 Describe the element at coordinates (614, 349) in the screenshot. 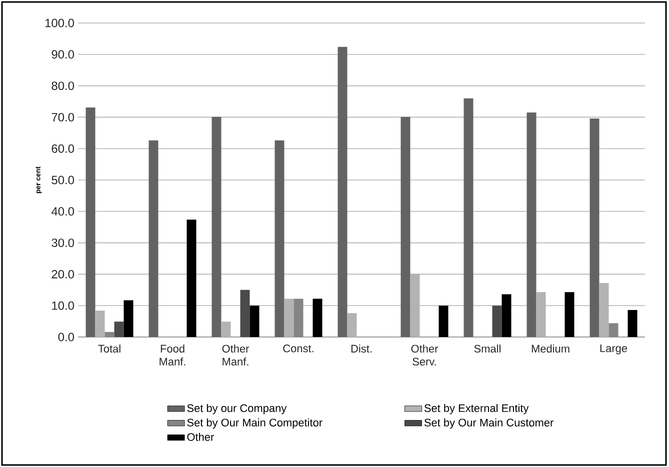

I see `x-tick-label: Large` at that location.